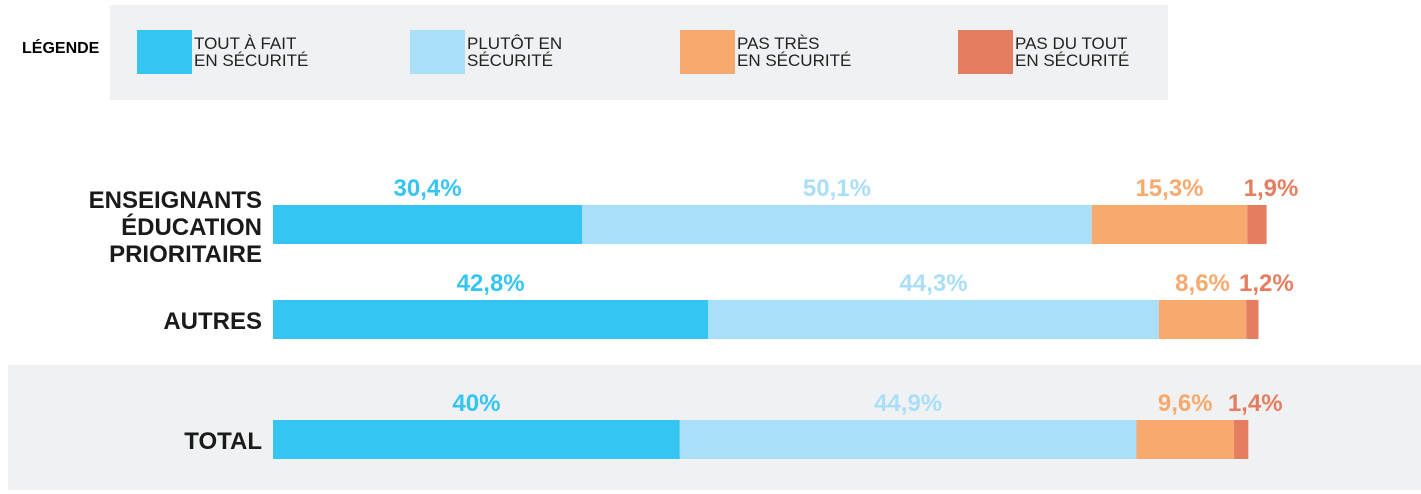 This screenshot has height=494, width=1421. Describe the element at coordinates (1185, 403) in the screenshot. I see `value-label: 9,6%` at that location.